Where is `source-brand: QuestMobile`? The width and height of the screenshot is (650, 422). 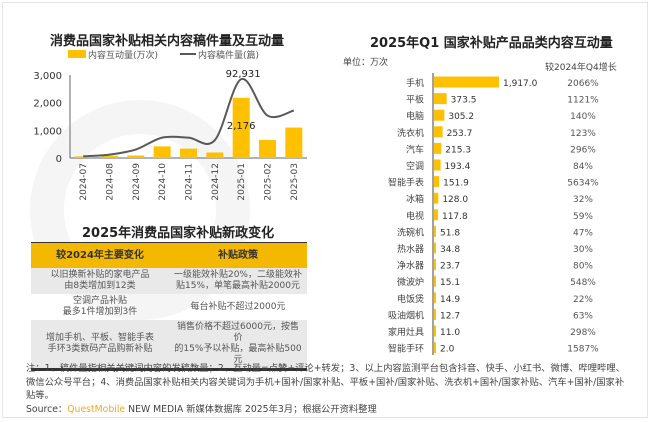
source-brand: QuestMobile is located at coordinates (96, 409).